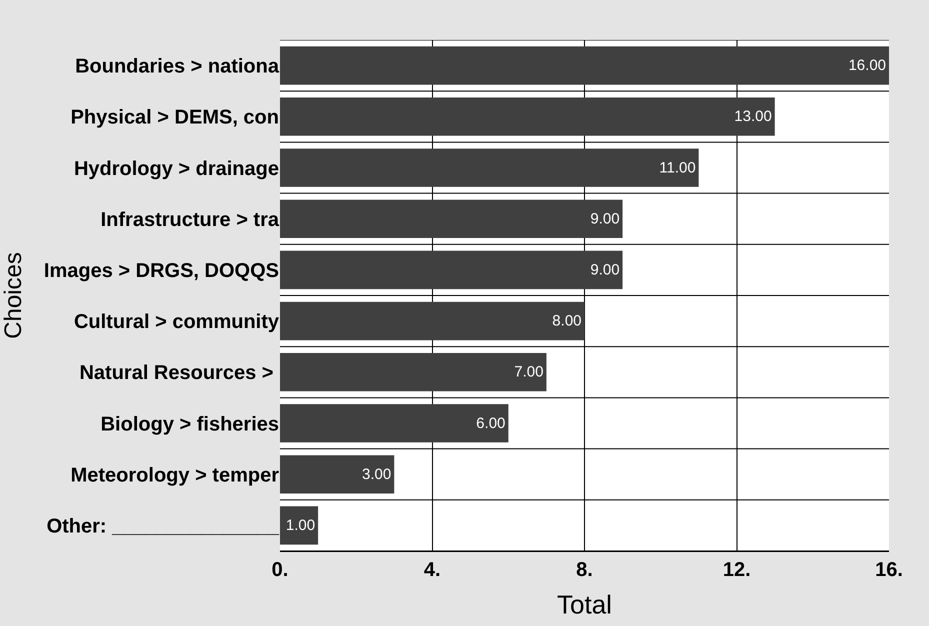  Describe the element at coordinates (584, 605) in the screenshot. I see `x-axis-title: Total` at that location.